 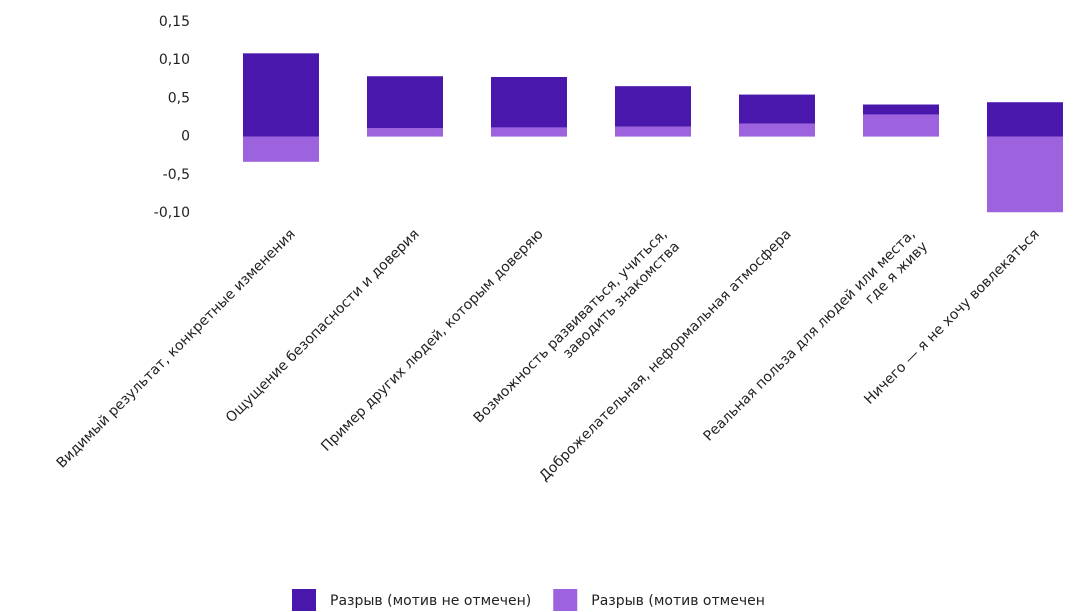 What do you see at coordinates (174, 60) in the screenshot?
I see `y-tick-label: 0,10` at bounding box center [174, 60].